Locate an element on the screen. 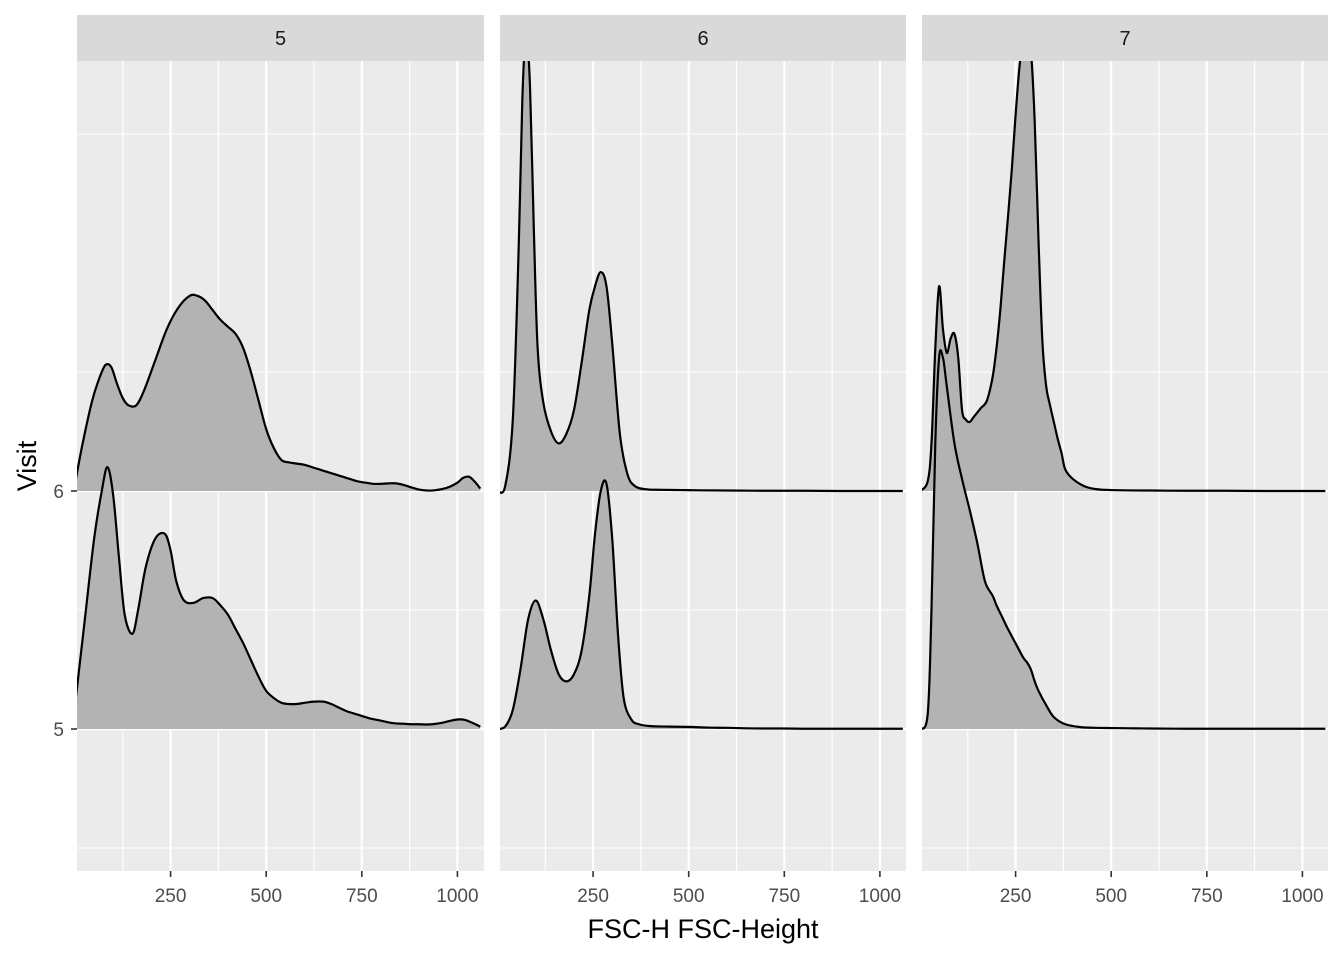  facet-strip-label: 6 is located at coordinates (702, 39).